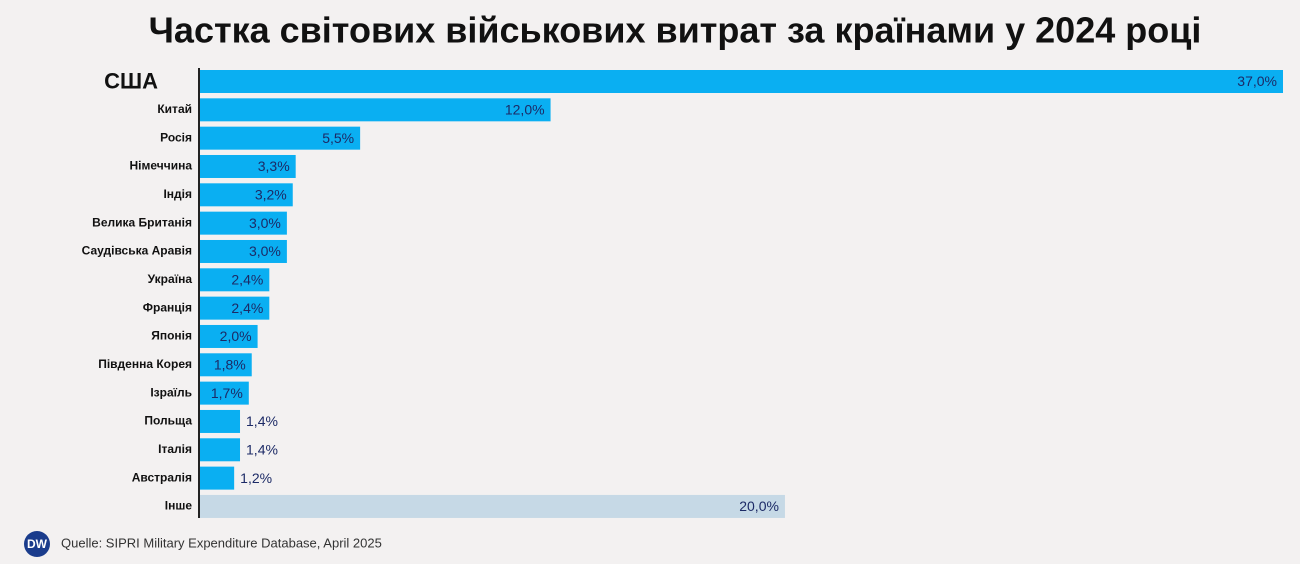 The width and height of the screenshot is (1300, 564). Describe the element at coordinates (179, 506) in the screenshot. I see `y-tick-label: Інше` at that location.